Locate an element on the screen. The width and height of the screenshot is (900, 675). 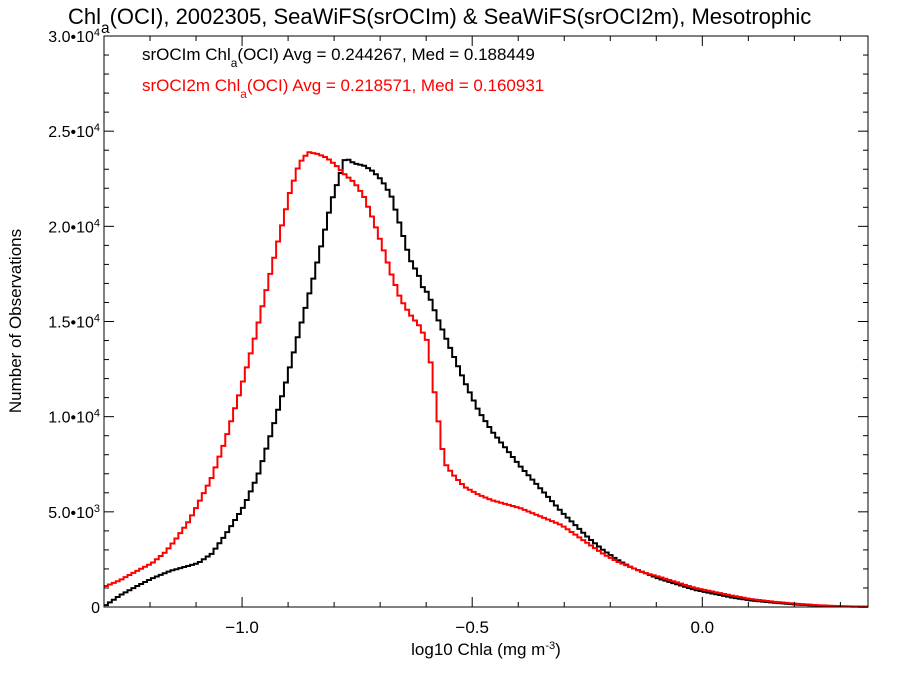
legend-entry-srOCIm-part-2: (OCI) Avg = 0.244267, Med = 0.188449 is located at coordinates (385, 54).